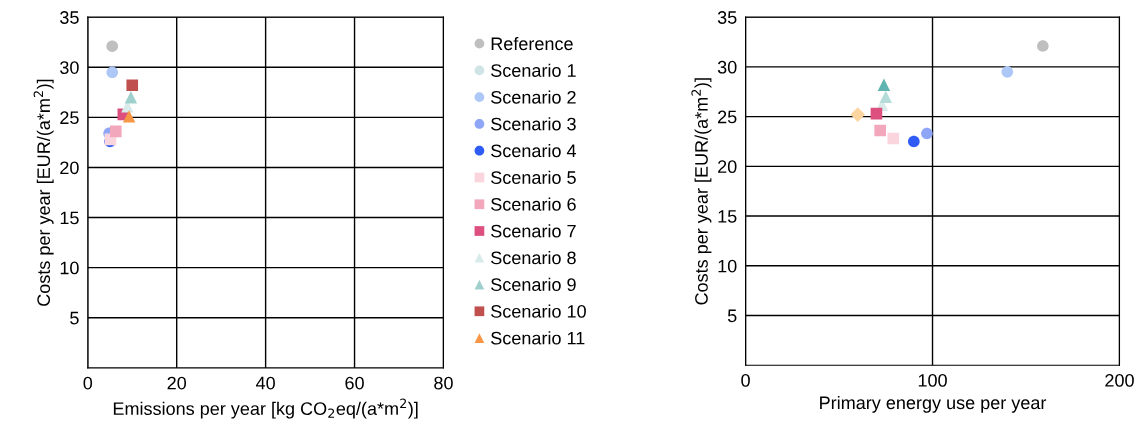 This screenshot has height=440, width=1140. Describe the element at coordinates (354, 383) in the screenshot. I see `x-tick-label: 60` at that location.